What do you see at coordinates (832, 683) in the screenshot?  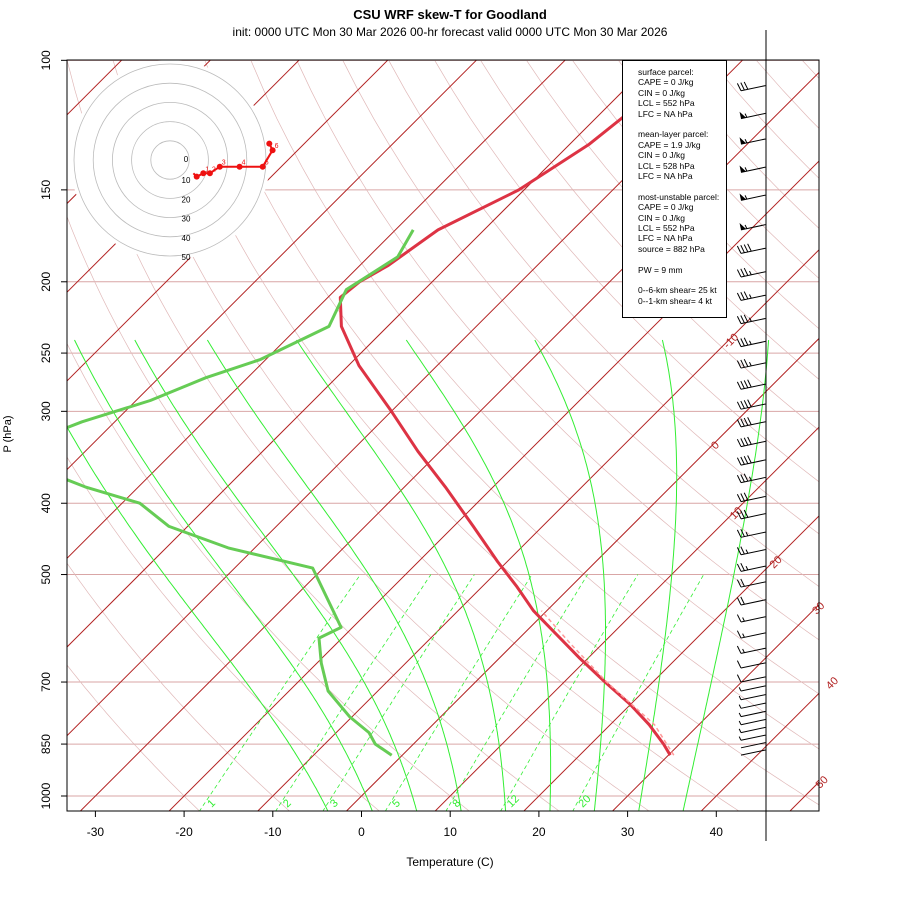 I see `isotherm-label: 40` at bounding box center [832, 683].